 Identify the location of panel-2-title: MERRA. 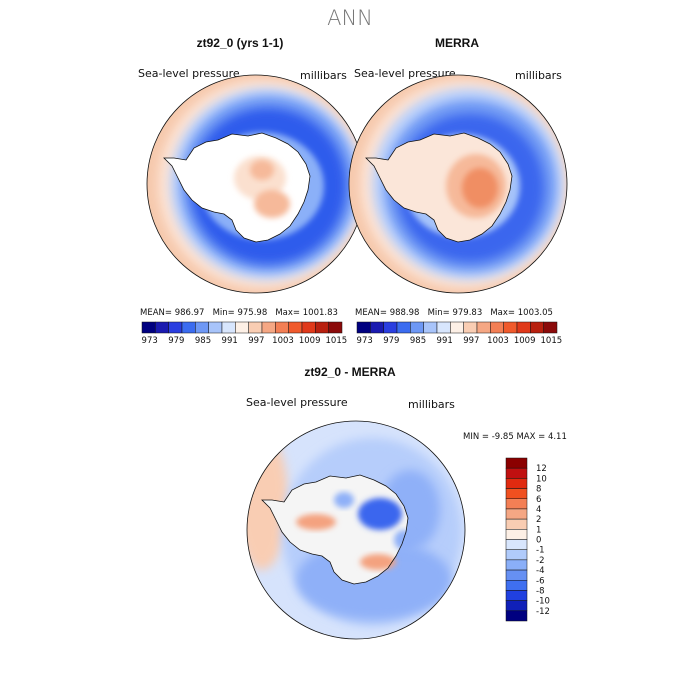
(457, 43).